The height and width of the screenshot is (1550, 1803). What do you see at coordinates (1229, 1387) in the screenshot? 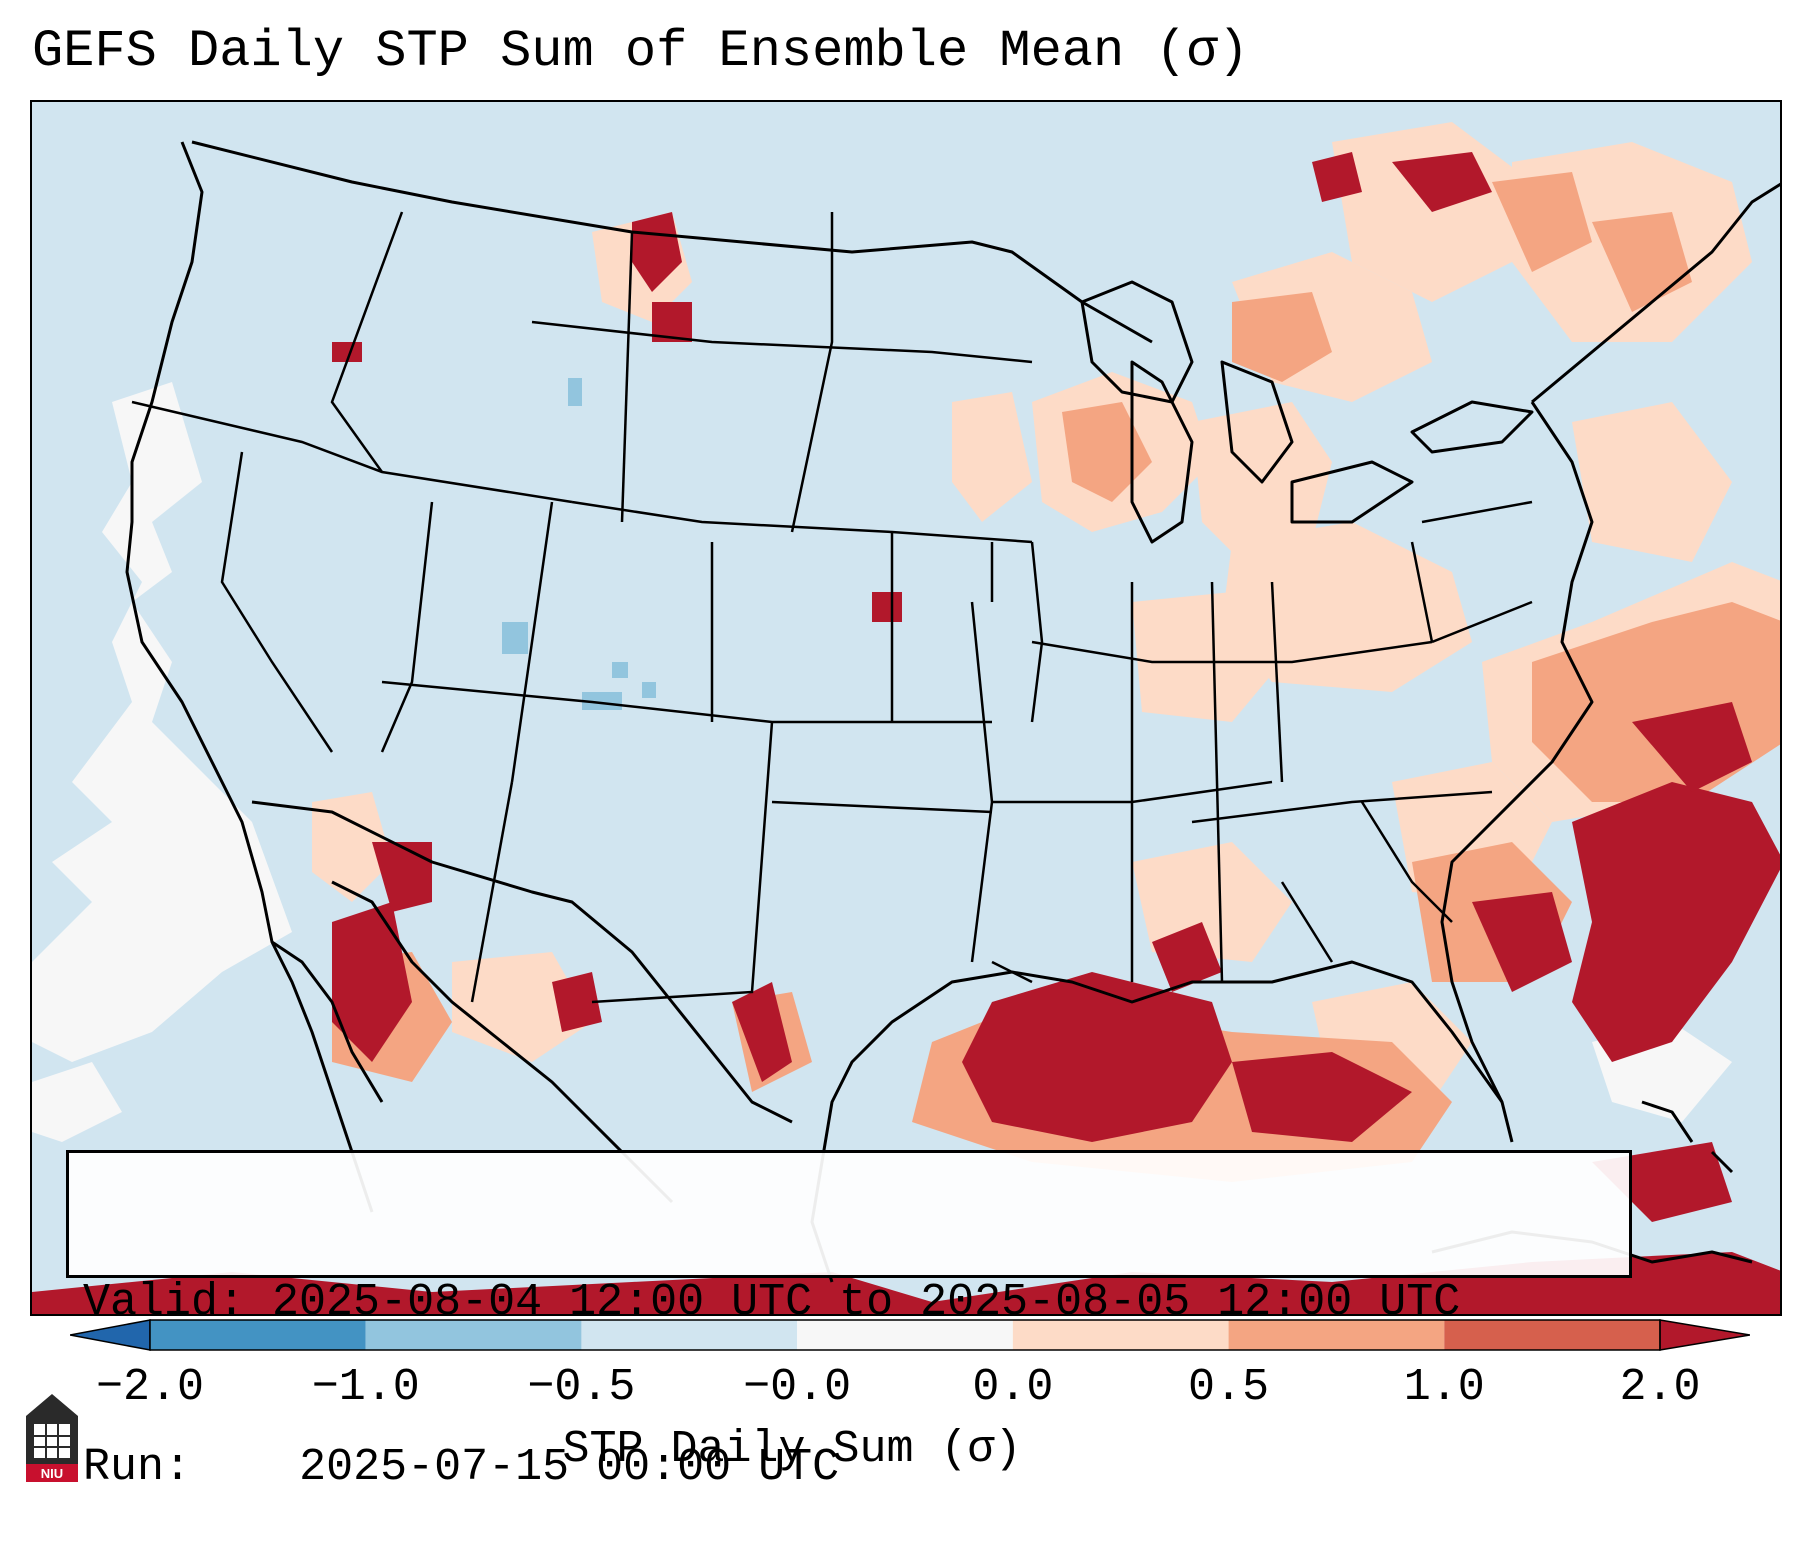
I see `colorbar-tick-label: 0.5` at bounding box center [1229, 1387].